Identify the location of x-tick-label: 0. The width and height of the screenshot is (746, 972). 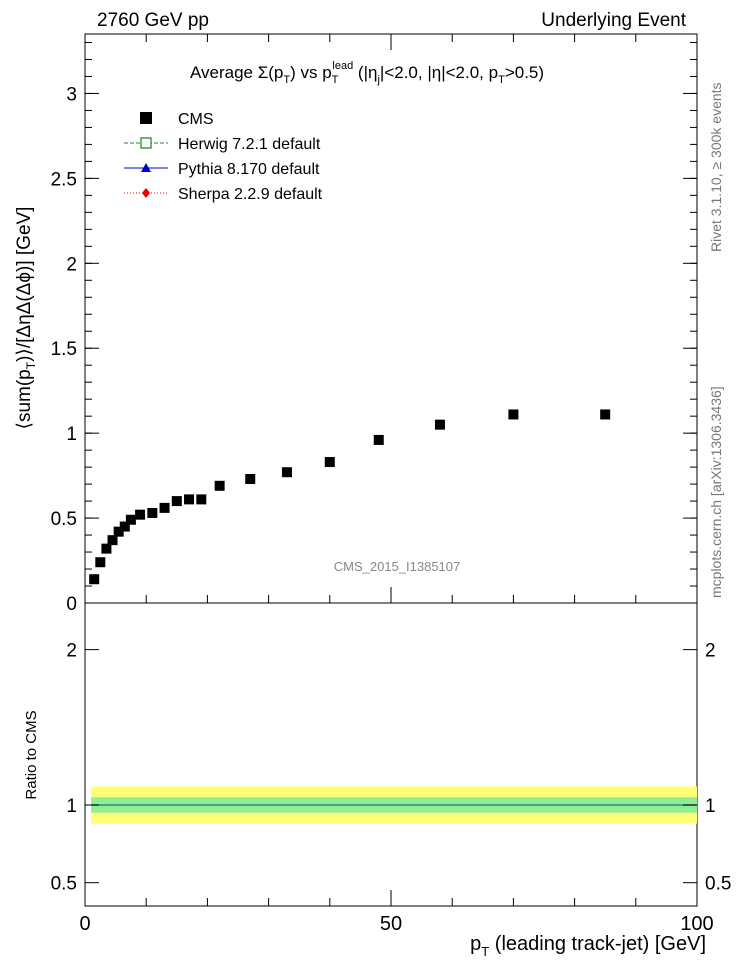
(84, 924).